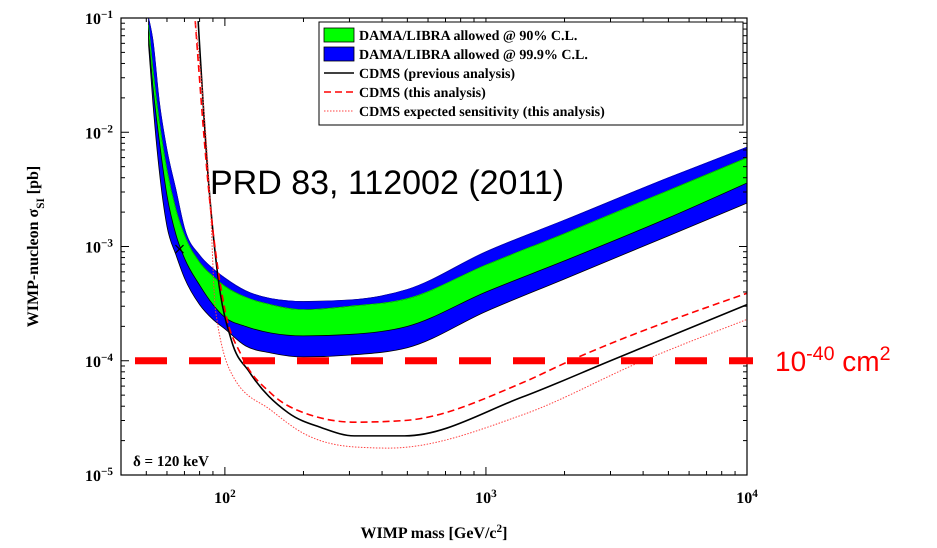 Image resolution: width=937 pixels, height=548 pixels. Describe the element at coordinates (486, 497) in the screenshot. I see `x-tick-label: 10$^{3}$` at that location.